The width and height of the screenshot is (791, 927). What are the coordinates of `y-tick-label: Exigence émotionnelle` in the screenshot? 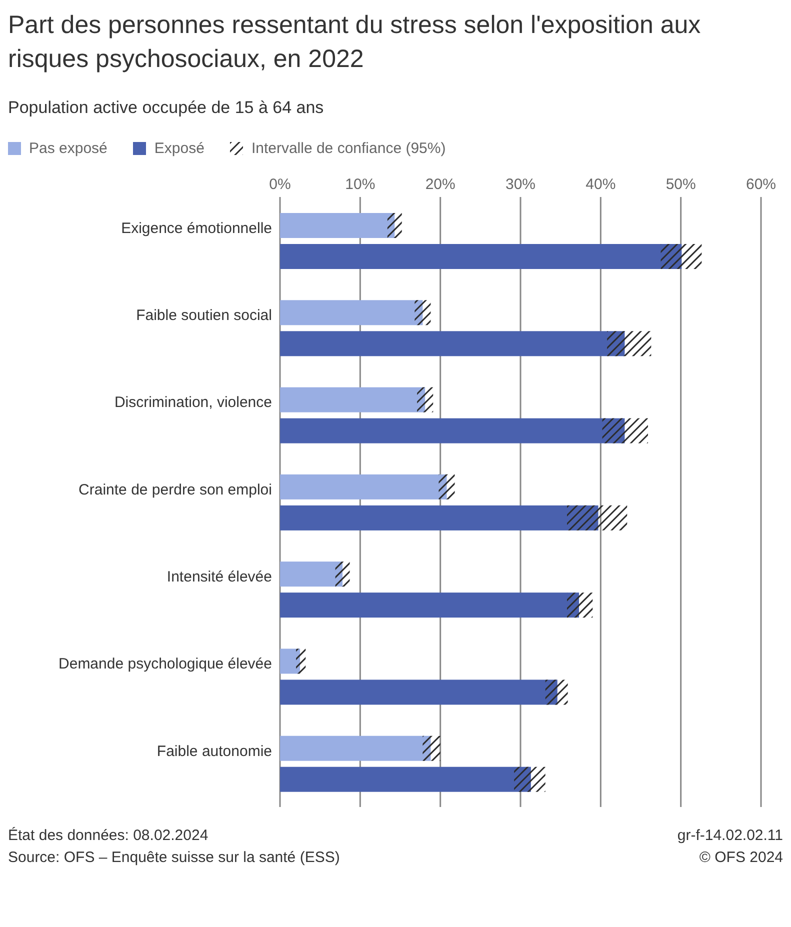 It's located at (196, 228).